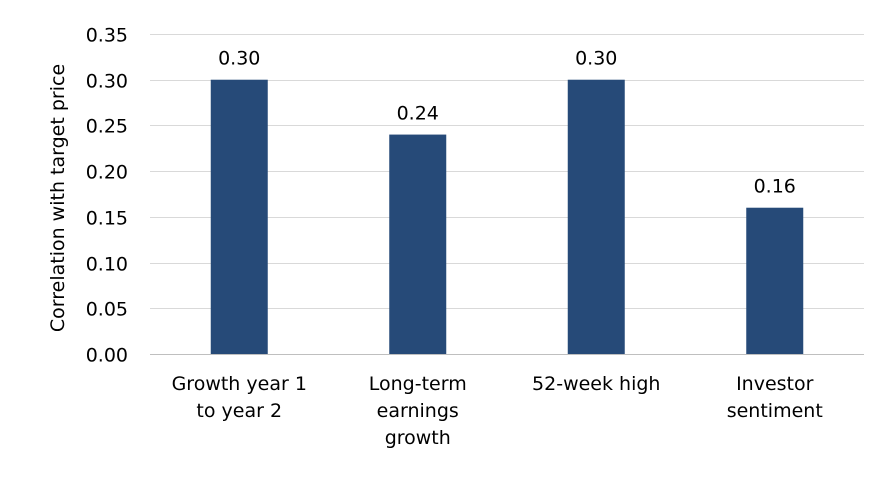  I want to click on data-label: 0.16, so click(775, 187).